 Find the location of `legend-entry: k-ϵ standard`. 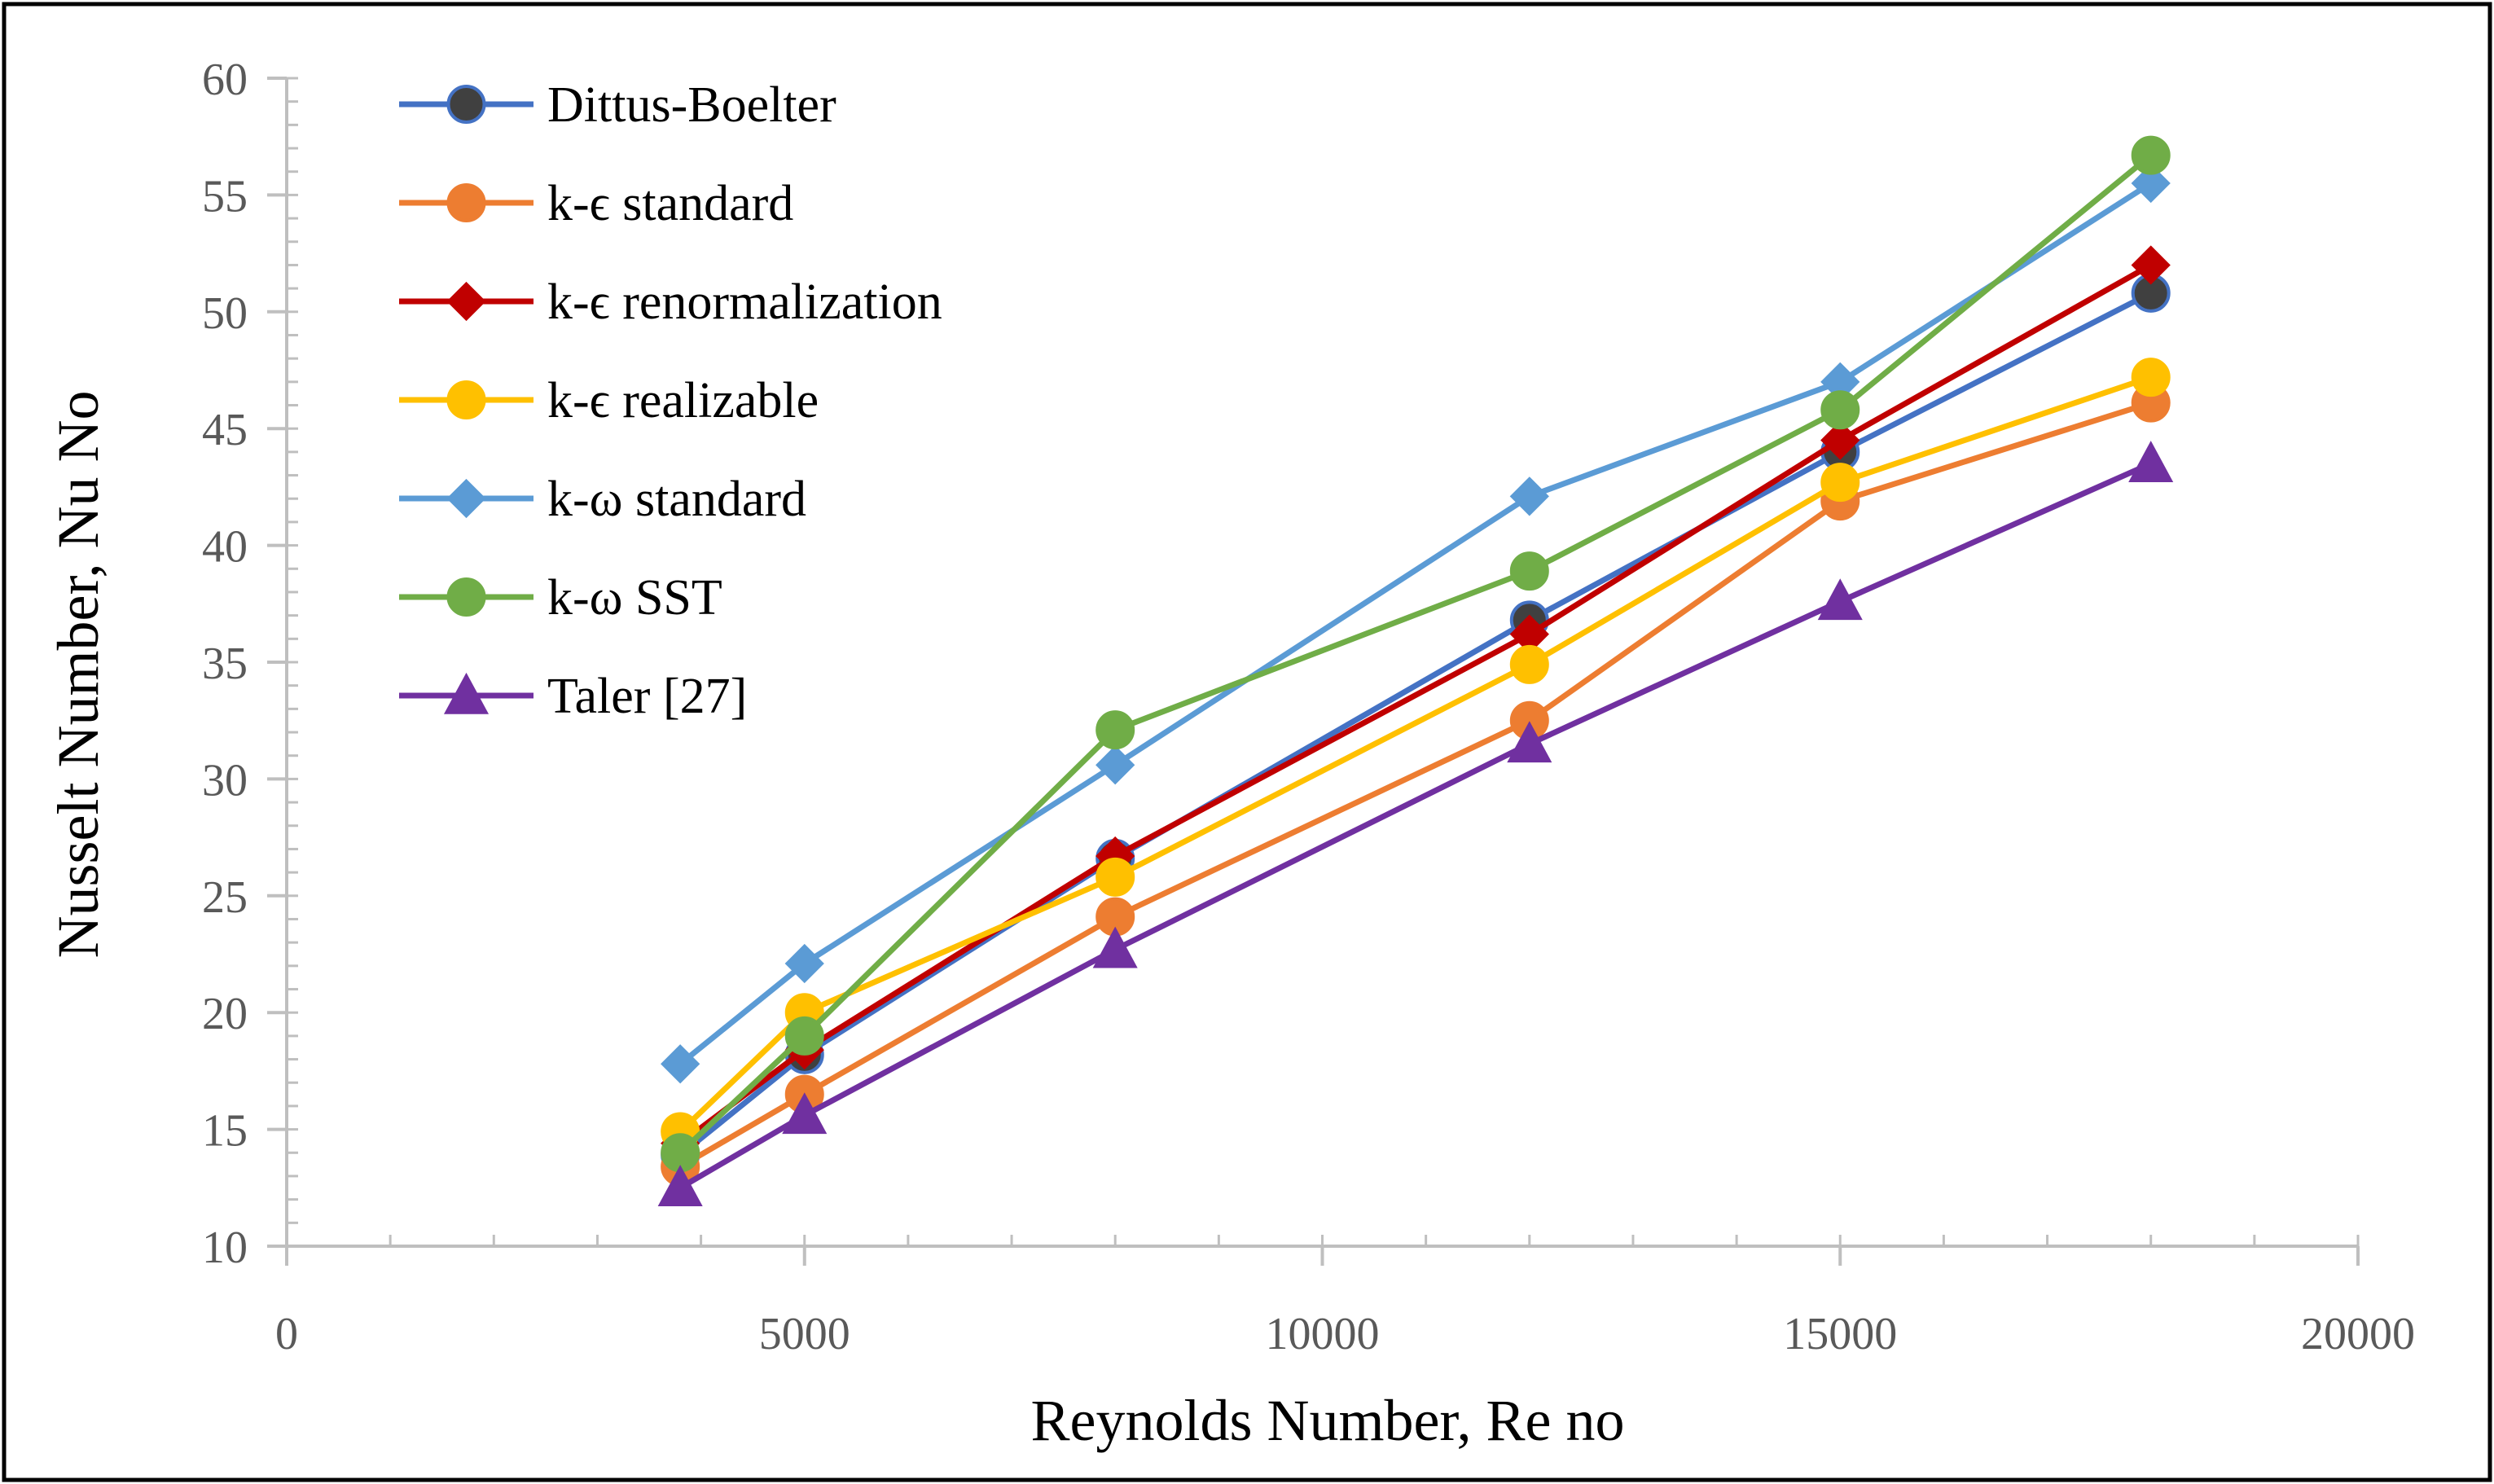

legend-entry: k-ϵ standard is located at coordinates (596, 203).